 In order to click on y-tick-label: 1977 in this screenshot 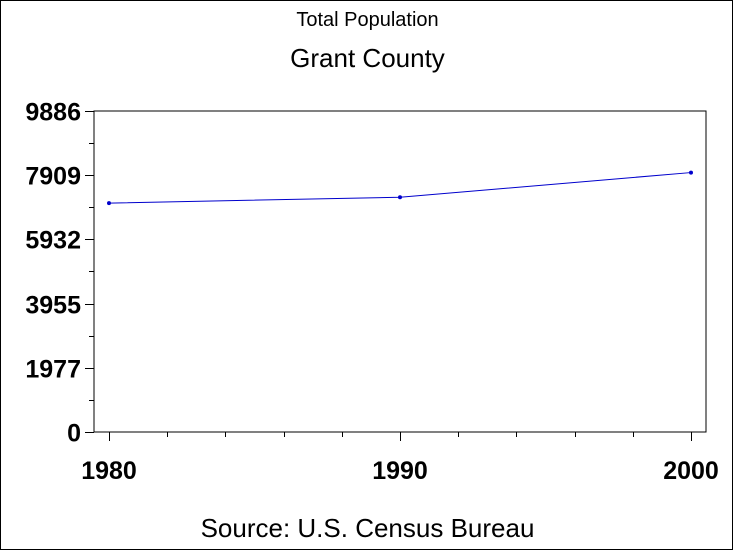, I will do `click(53, 370)`.